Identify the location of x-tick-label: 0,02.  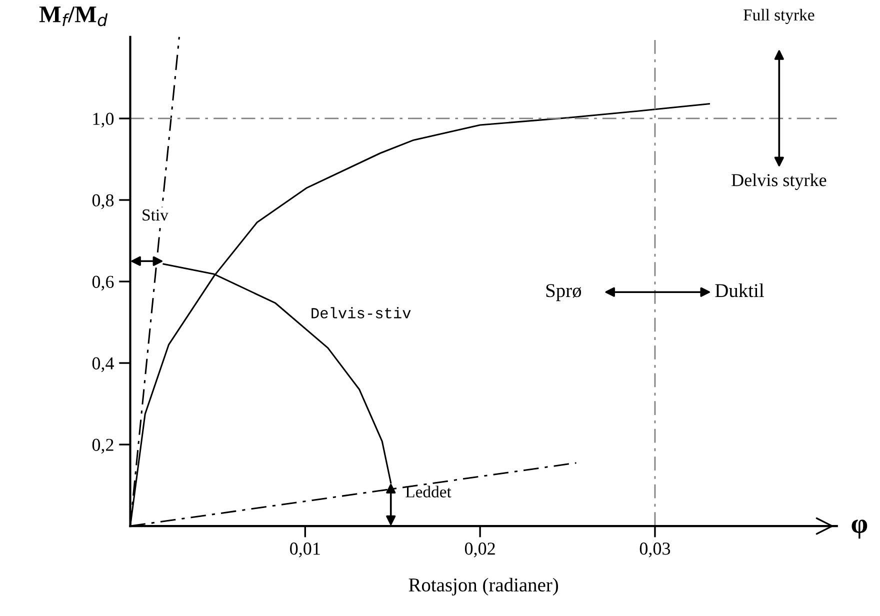
(479, 550).